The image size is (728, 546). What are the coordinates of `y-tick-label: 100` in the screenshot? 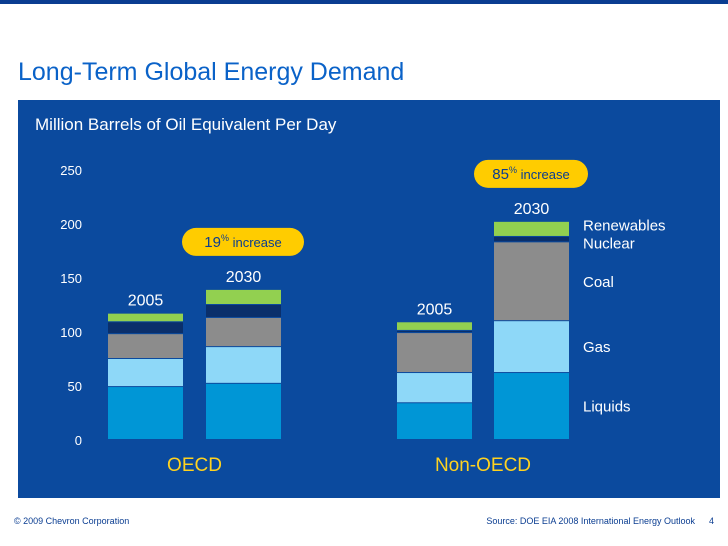 It's located at (71, 332).